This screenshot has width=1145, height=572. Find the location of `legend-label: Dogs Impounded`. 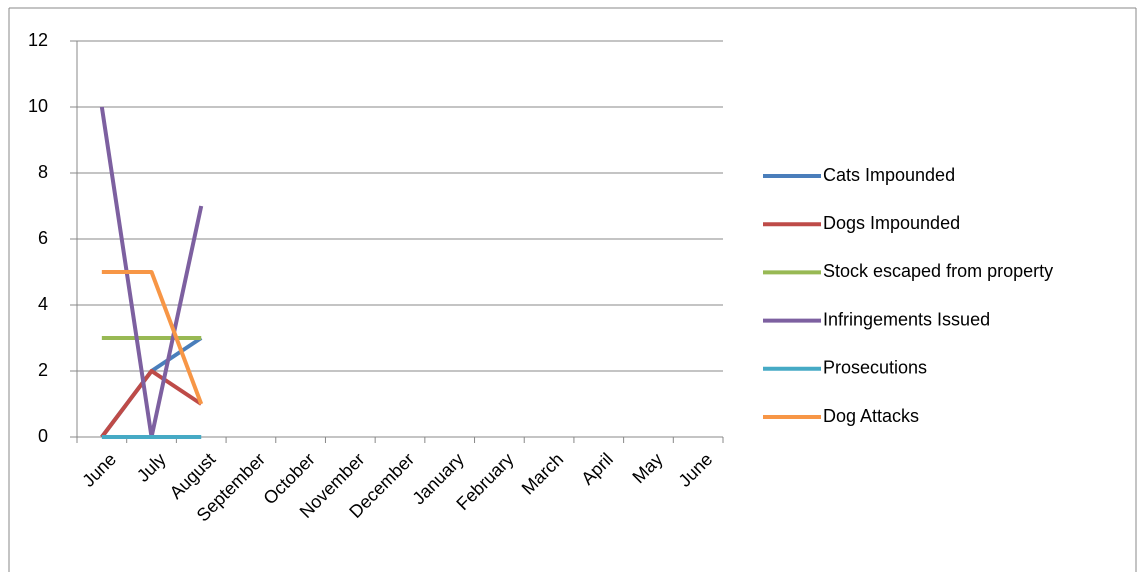

legend-label: Dogs Impounded is located at coordinates (891, 223).